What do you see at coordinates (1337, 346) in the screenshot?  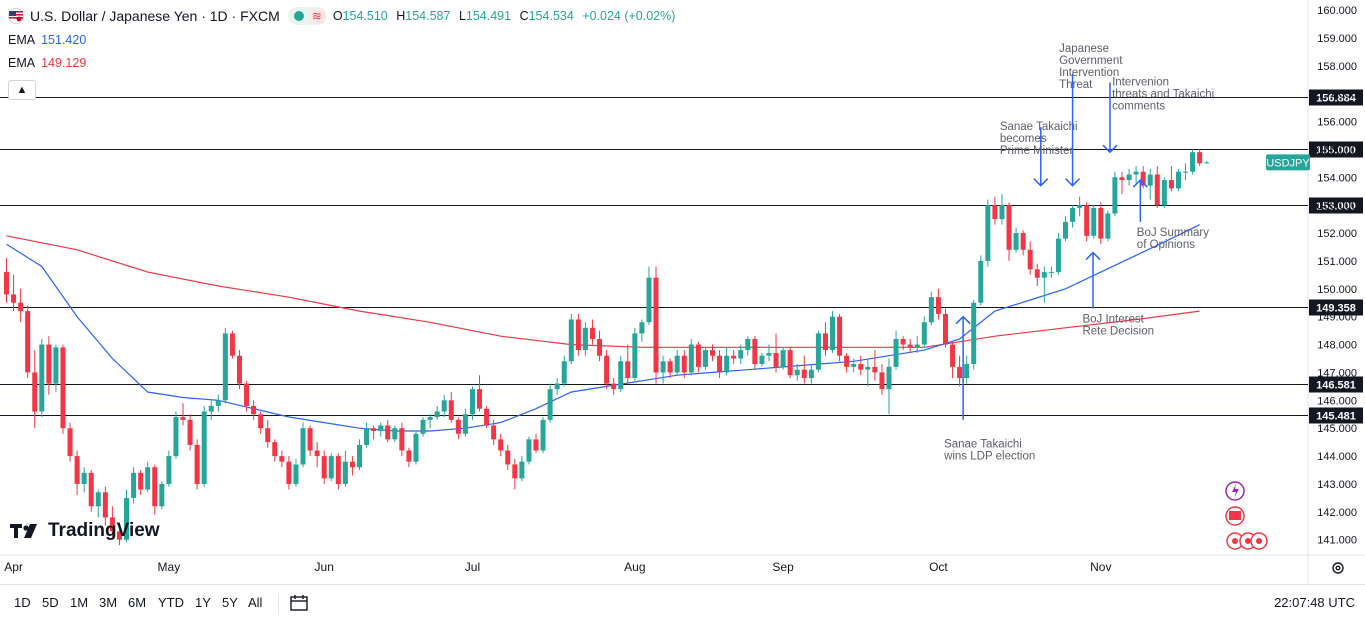 I see `y-tick-label: 148.000` at bounding box center [1337, 346].